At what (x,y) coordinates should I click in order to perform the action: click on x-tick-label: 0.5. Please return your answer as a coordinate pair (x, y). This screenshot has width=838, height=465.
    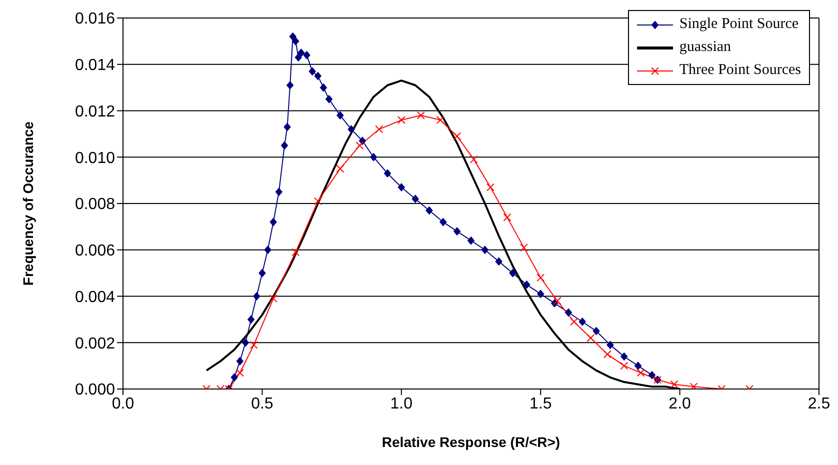
    Looking at the image, I should click on (262, 403).